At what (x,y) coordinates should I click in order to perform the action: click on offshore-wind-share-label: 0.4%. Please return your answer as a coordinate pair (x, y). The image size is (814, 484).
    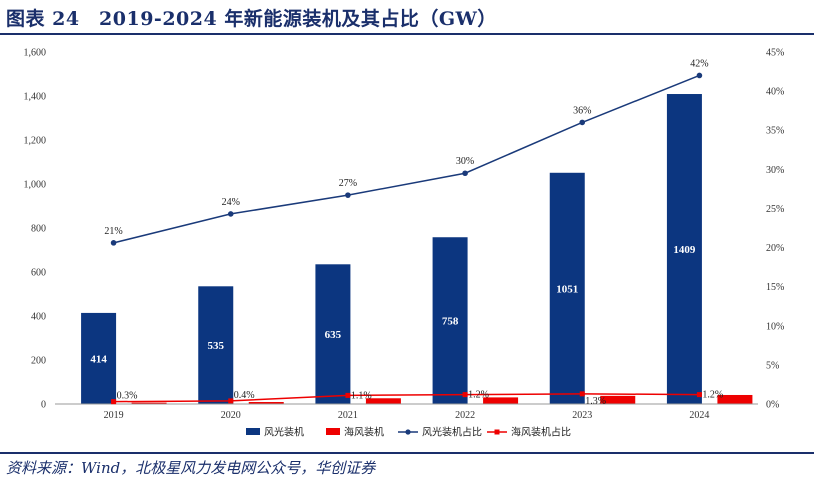
    Looking at the image, I should click on (244, 395).